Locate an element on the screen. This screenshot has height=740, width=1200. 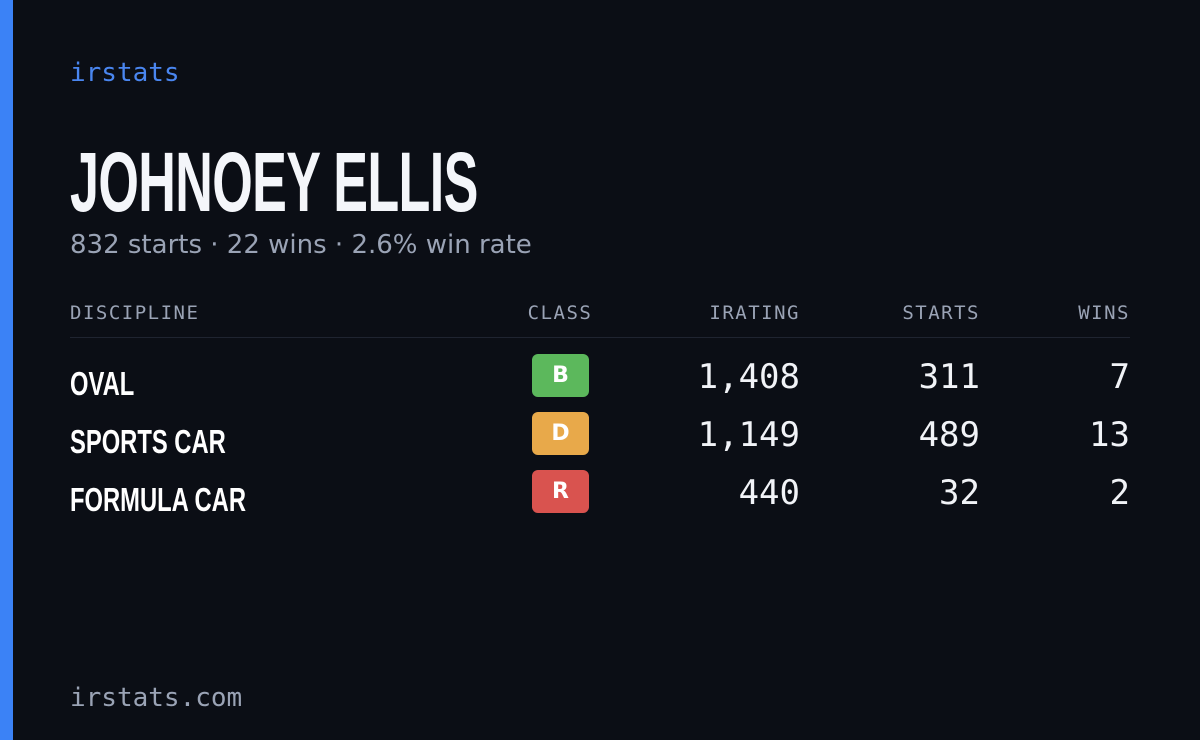
brand: irstats is located at coordinates (125, 73).